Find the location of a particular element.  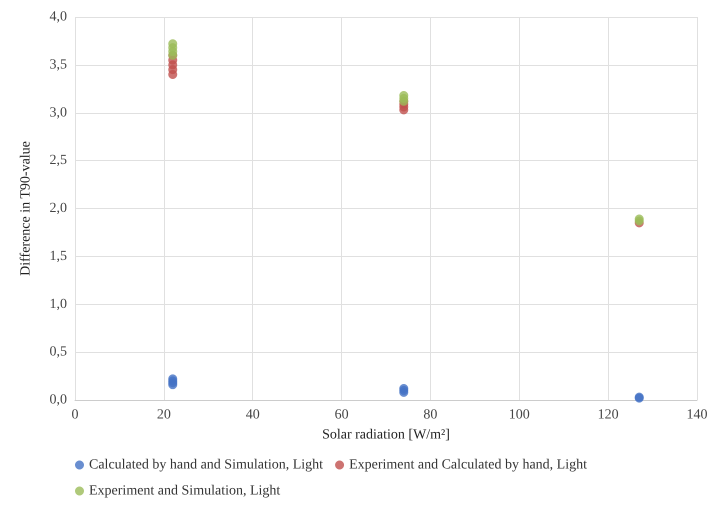

x-tick-label: 20 is located at coordinates (163, 415).